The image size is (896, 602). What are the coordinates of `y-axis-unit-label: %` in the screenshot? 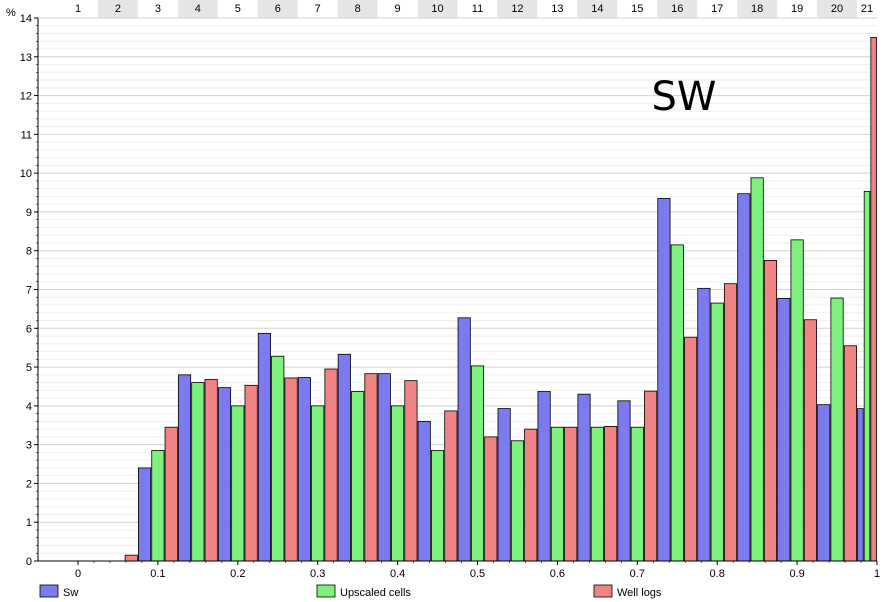 It's located at (11, 13).